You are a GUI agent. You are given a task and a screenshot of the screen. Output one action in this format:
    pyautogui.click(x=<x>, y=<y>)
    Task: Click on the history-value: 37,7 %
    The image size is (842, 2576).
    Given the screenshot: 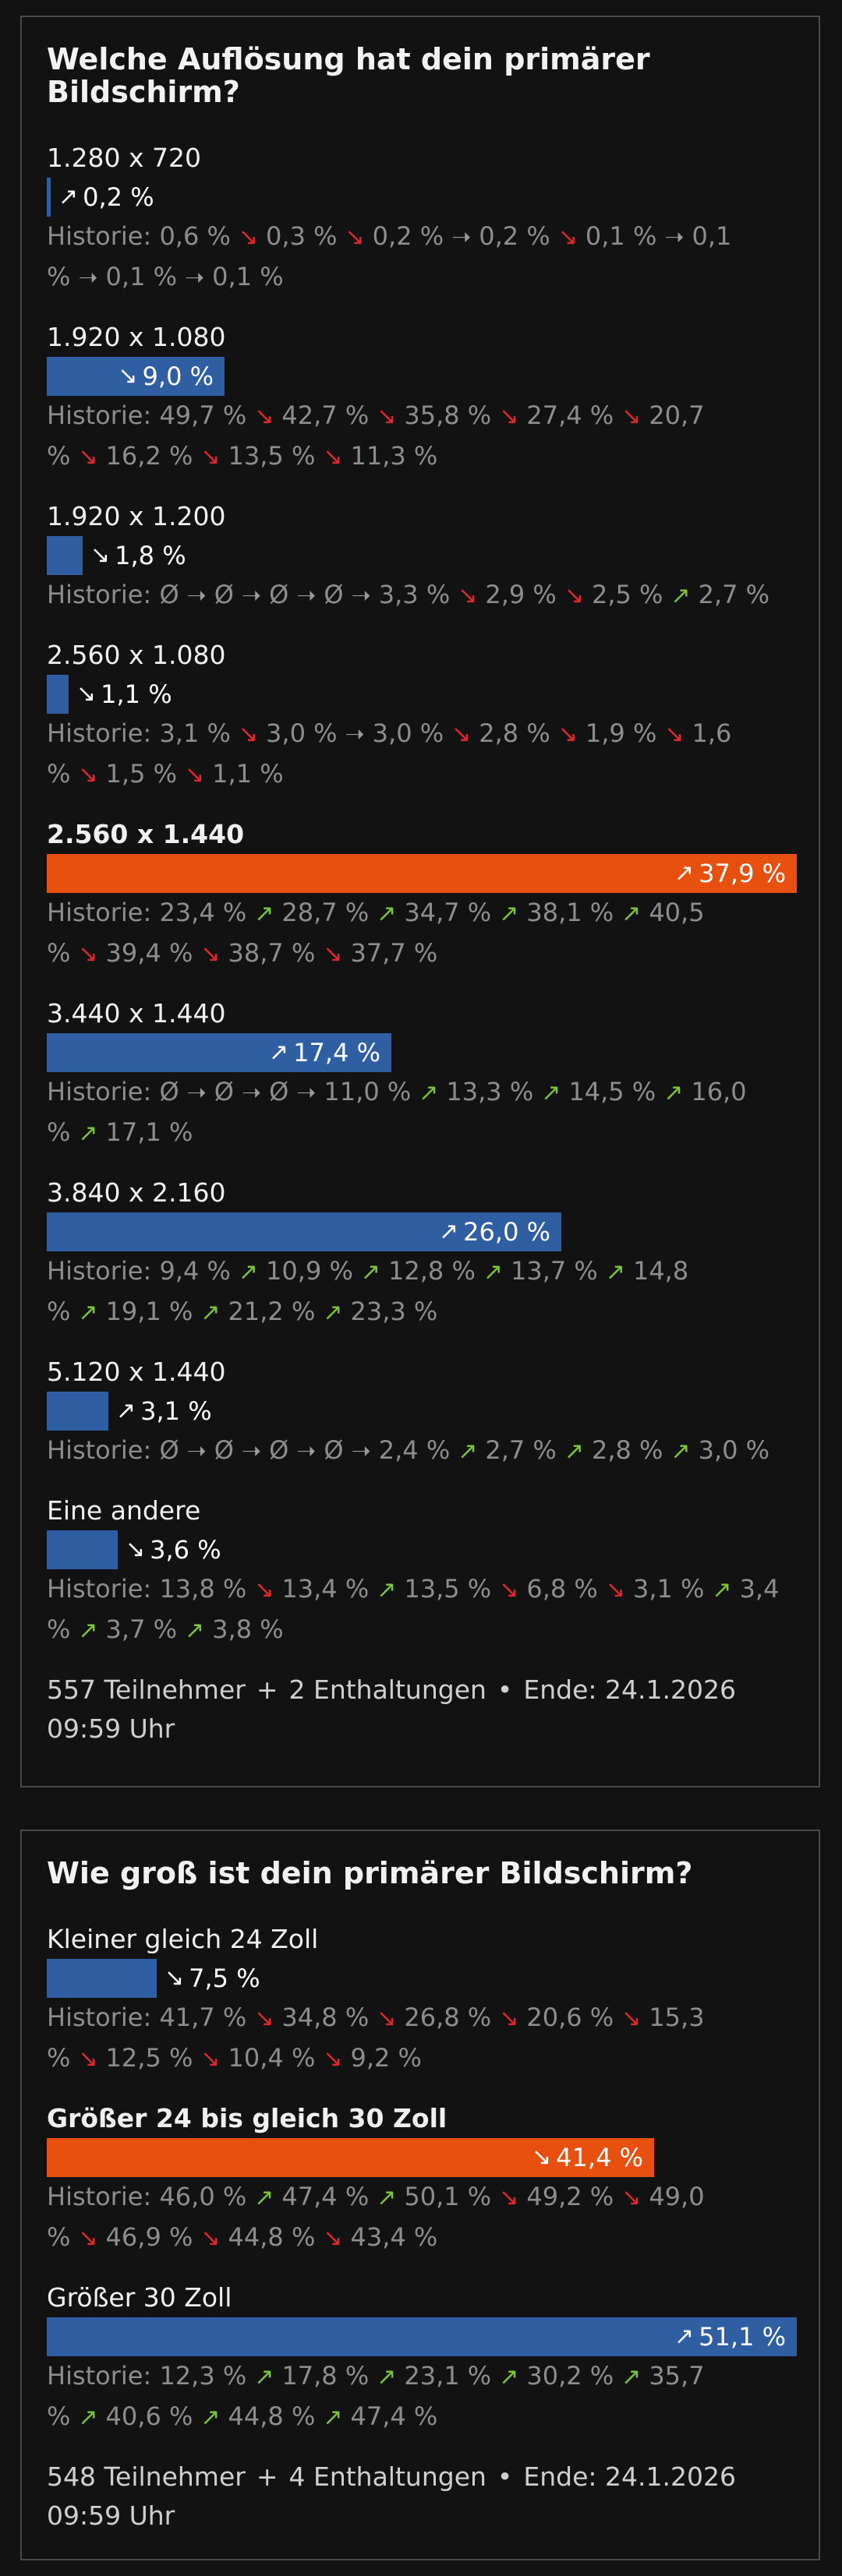 What is the action you would take?
    pyautogui.click(x=394, y=952)
    